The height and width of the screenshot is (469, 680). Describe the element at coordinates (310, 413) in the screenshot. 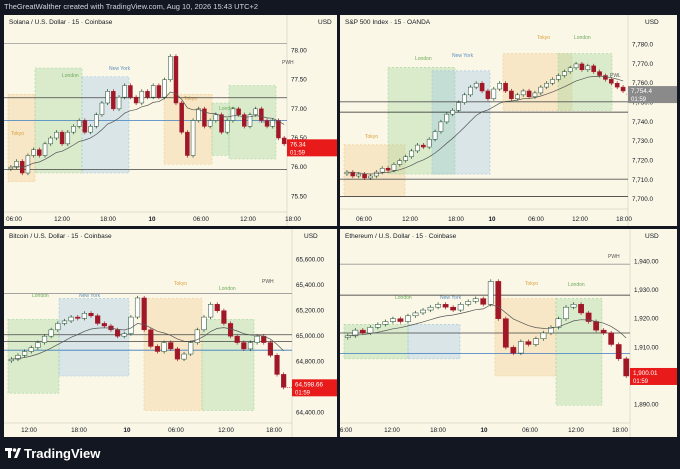

I see `price-tick-label: 64,400.00` at that location.